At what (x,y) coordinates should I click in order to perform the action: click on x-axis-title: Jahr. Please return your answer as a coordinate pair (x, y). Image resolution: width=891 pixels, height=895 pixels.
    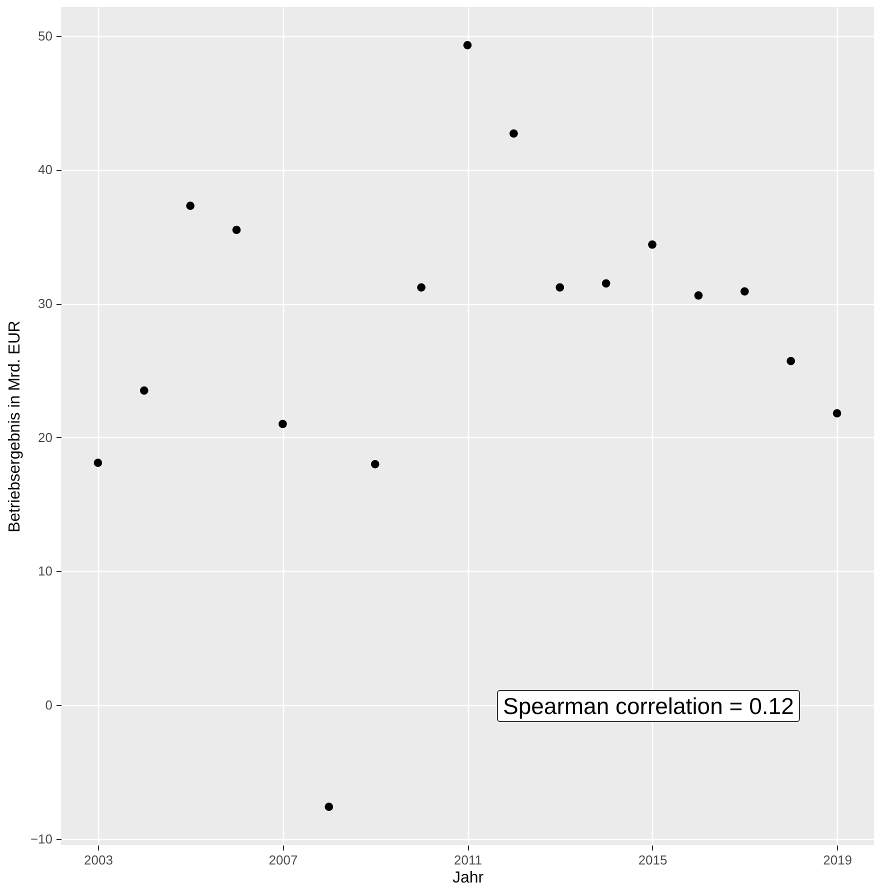
    Looking at the image, I should click on (468, 878).